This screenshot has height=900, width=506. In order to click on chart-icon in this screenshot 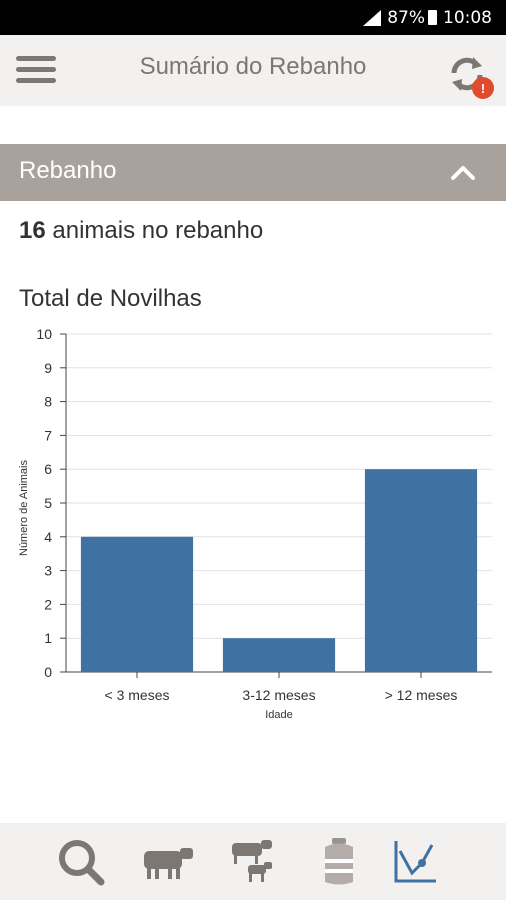, I will do `click(415, 862)`.